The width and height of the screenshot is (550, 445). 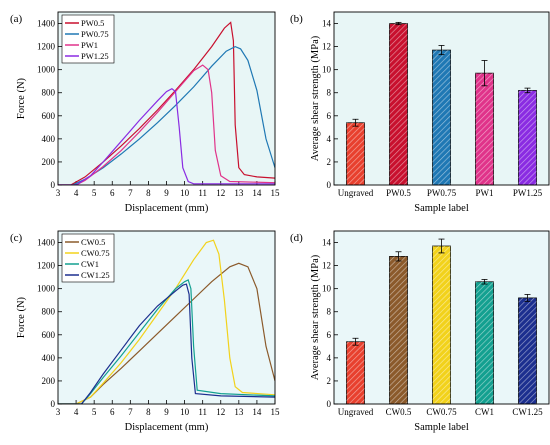 I want to click on x-tick-label: Ungraved, so click(x=356, y=412).